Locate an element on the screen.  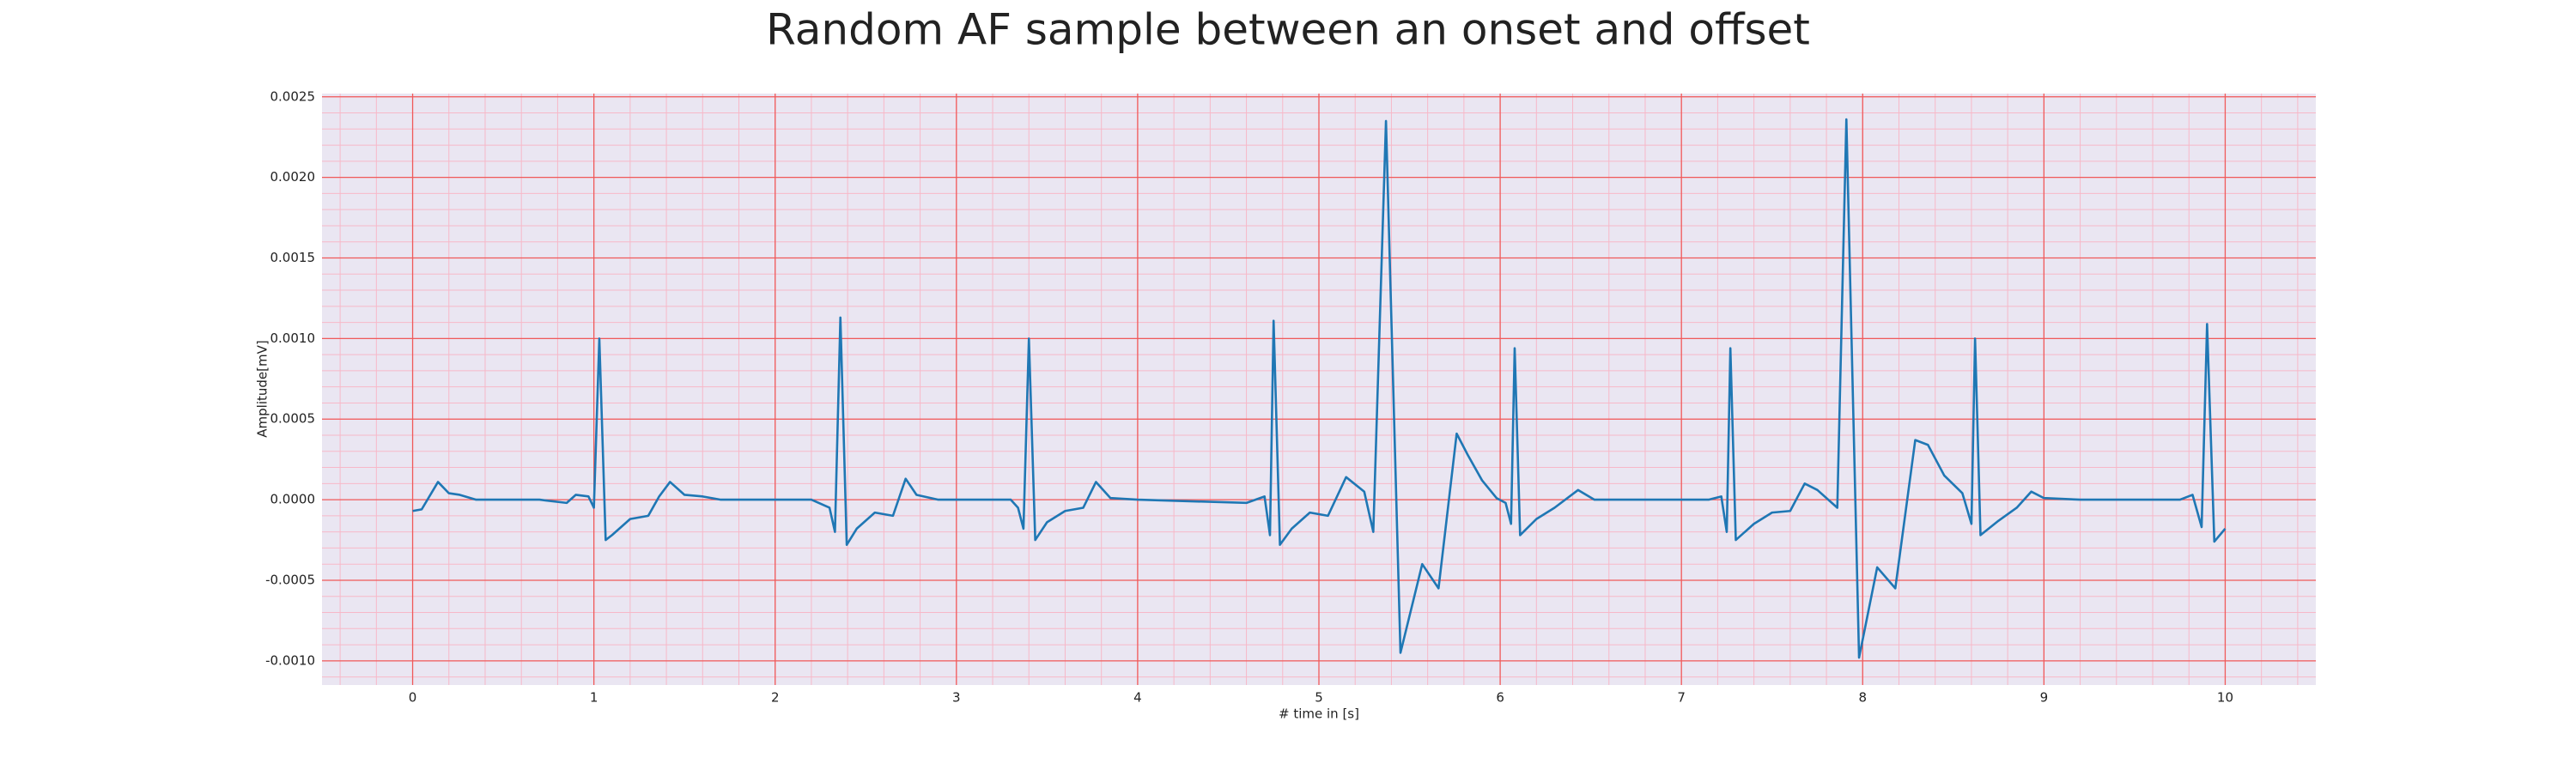
x-tick-label: 7 is located at coordinates (1682, 698).